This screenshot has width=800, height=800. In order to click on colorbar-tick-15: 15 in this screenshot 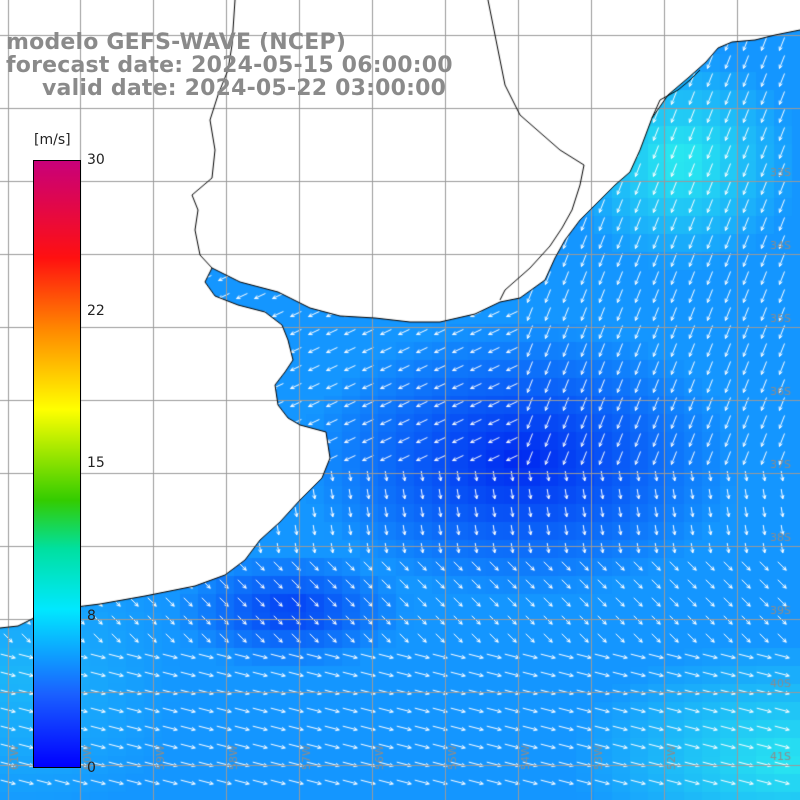, I will do `click(96, 463)`.